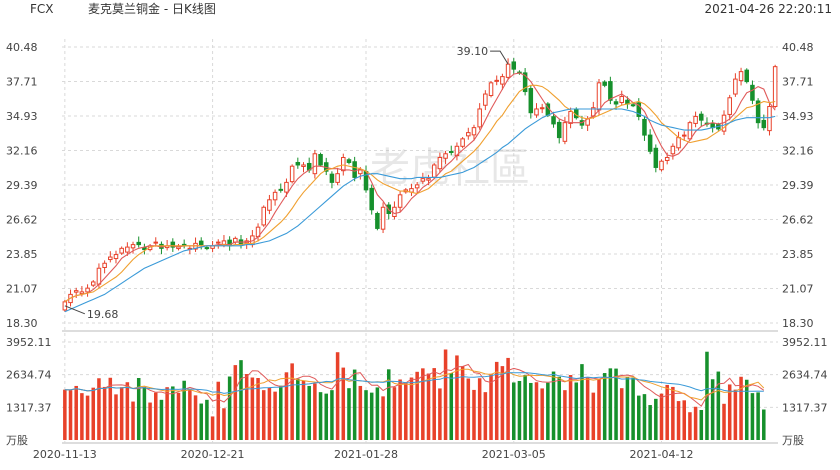 Image resolution: width=840 pixels, height=470 pixels. I want to click on price-tick-left: 29.39, so click(22, 185).